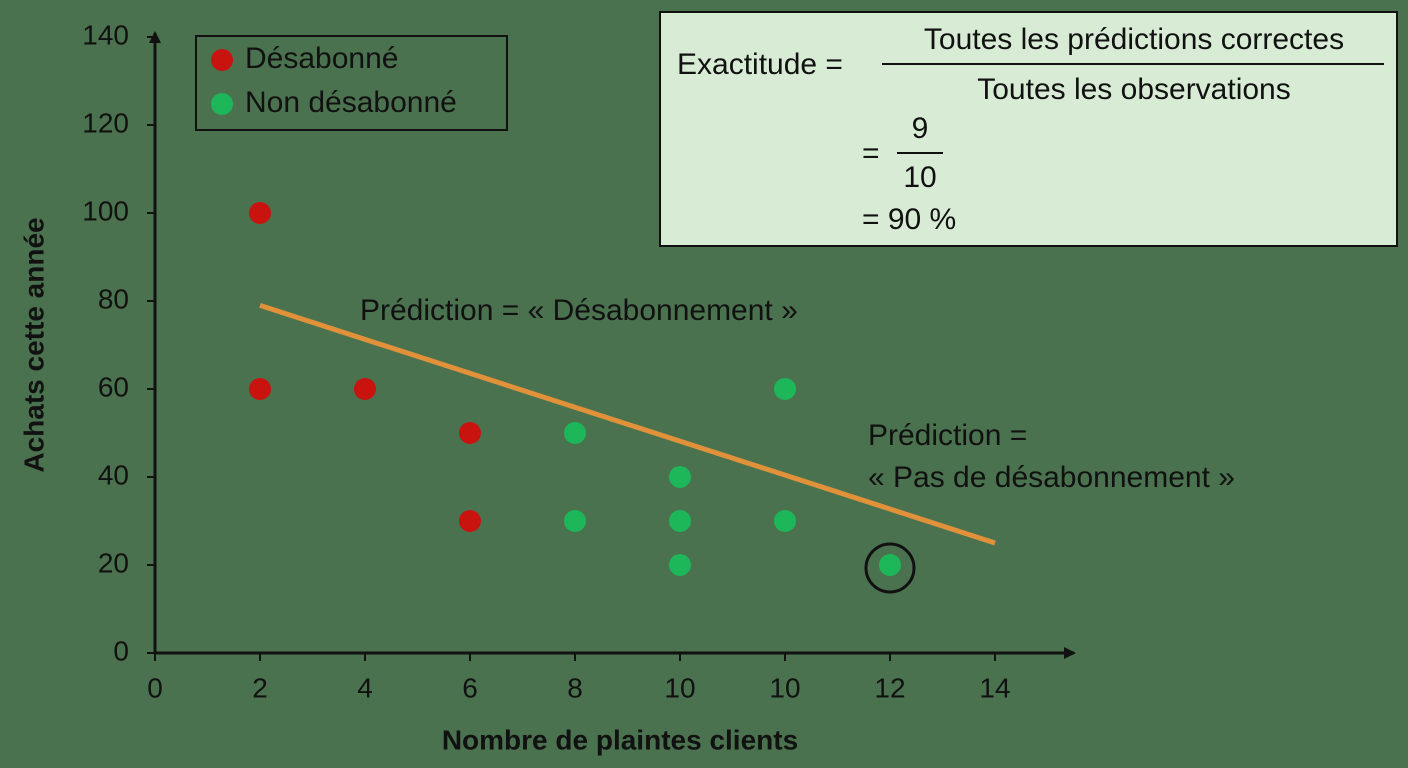  I want to click on highlight-circle, so click(890, 568).